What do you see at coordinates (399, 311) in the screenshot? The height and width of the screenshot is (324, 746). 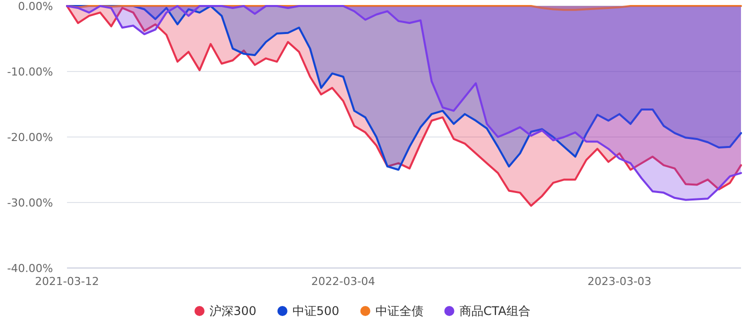 I see `legend-label: 中证全债` at bounding box center [399, 311].